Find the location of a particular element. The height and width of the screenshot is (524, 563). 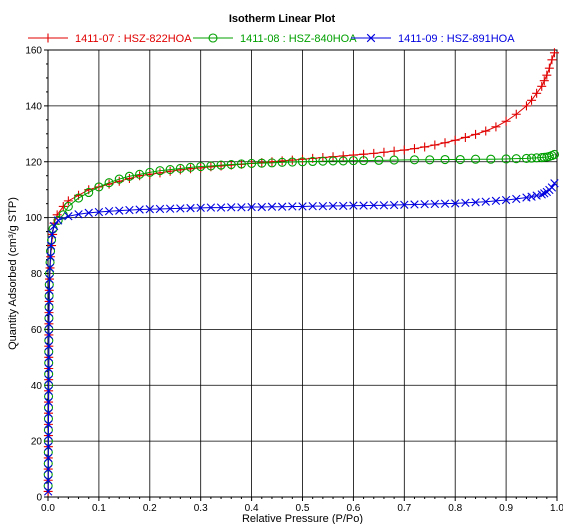

x-tick-label: 0.8 is located at coordinates (455, 508).